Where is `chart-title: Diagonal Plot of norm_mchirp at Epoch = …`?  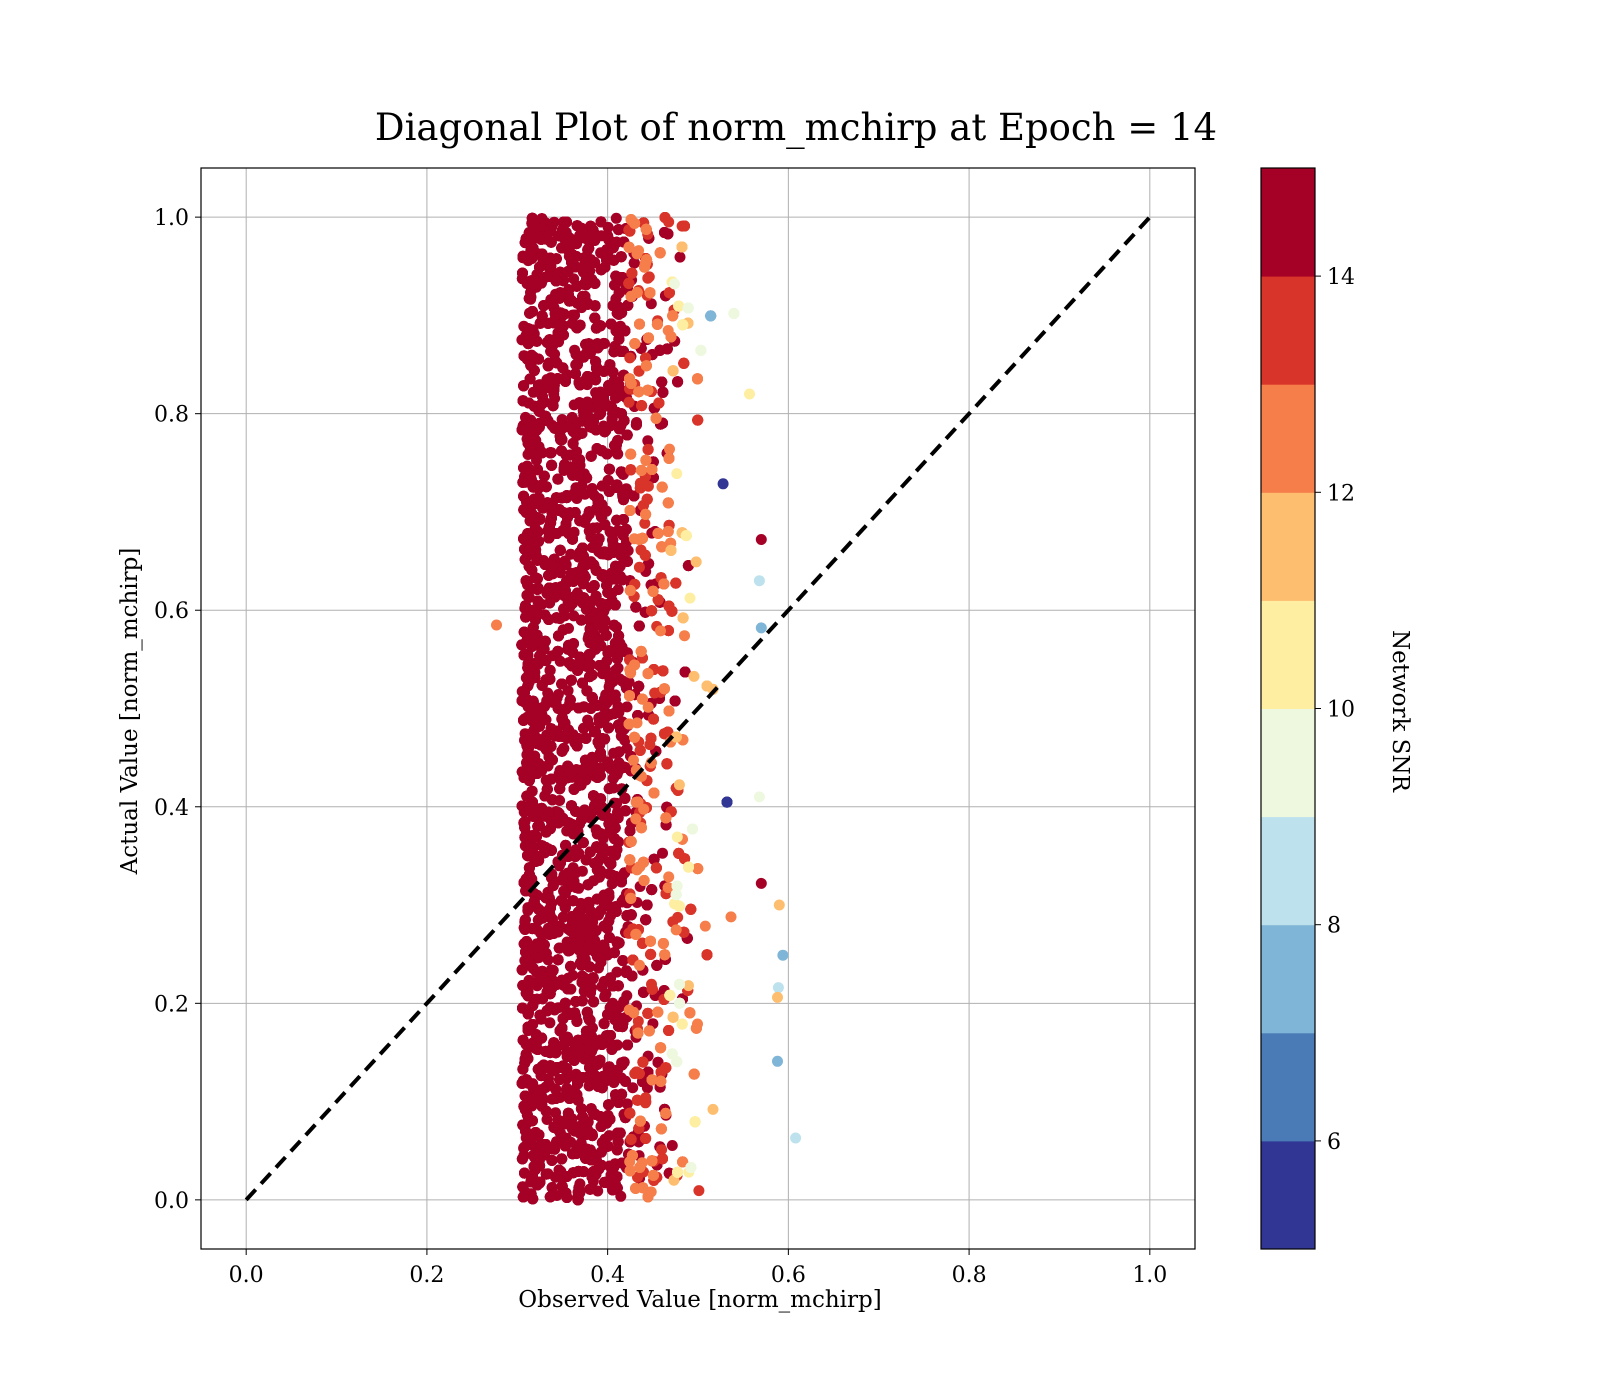 chart-title: Diagonal Plot of norm_mchirp at Epoch = … is located at coordinates (796, 128).